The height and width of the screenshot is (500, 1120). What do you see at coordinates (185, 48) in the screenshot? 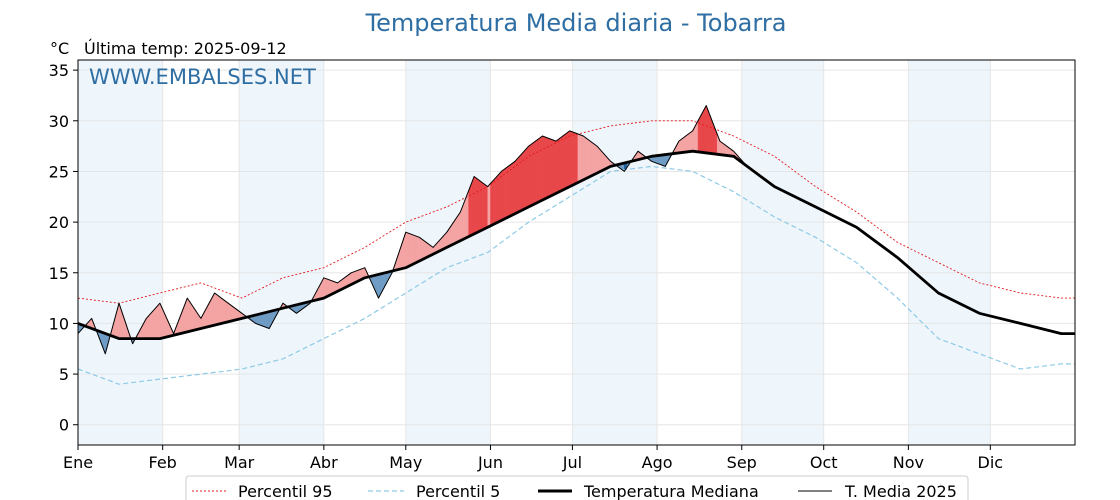
I see `last-temp-label: Última temp: 2025-09-12` at bounding box center [185, 48].